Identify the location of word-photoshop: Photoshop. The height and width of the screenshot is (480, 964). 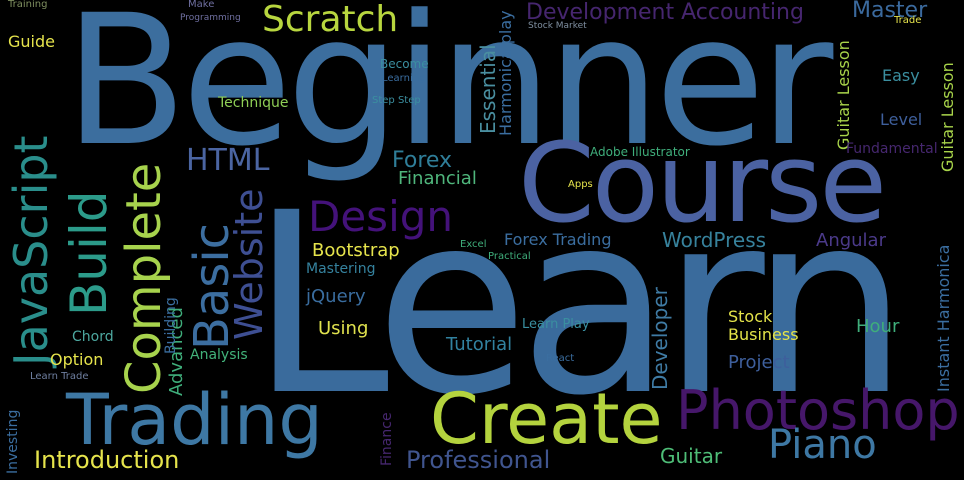
(818, 410).